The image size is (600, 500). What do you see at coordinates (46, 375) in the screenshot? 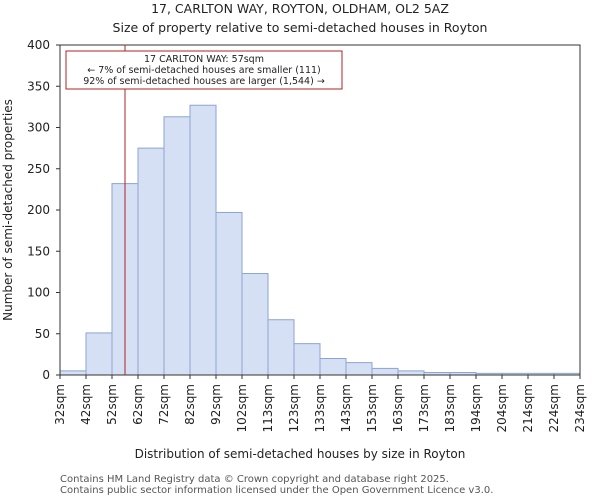
I see `y-tick-label: 0` at bounding box center [46, 375].